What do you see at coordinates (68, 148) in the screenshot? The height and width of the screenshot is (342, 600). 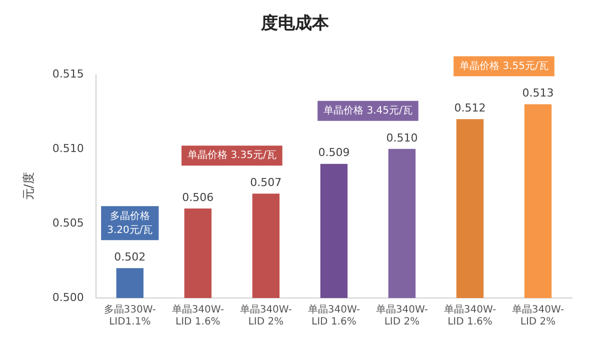 I see `y-tick-label: 0.510` at bounding box center [68, 148].